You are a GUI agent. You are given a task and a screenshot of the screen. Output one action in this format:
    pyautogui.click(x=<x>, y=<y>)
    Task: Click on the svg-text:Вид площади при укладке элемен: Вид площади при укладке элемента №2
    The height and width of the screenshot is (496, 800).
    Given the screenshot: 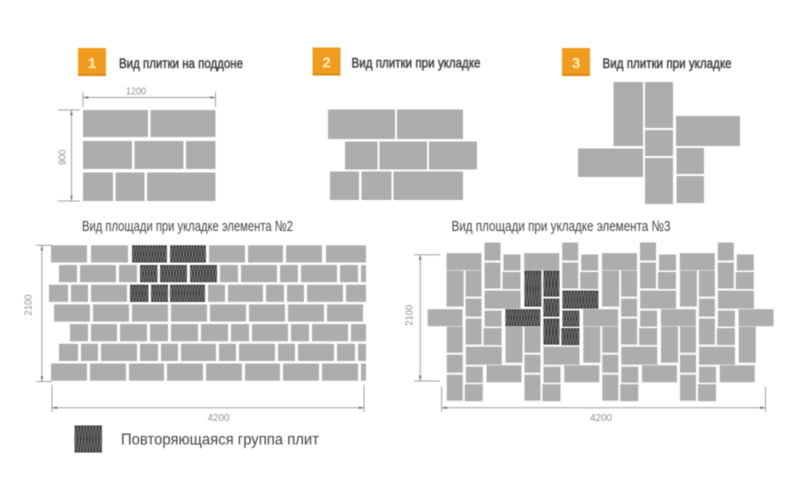 What is the action you would take?
    pyautogui.click(x=187, y=226)
    